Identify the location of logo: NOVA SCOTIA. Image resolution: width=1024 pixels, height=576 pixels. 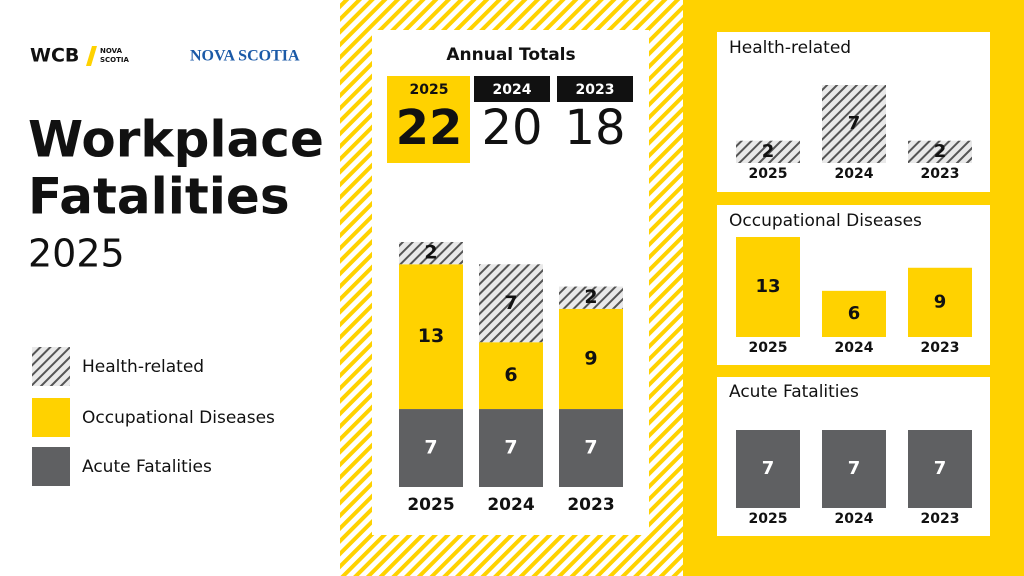
(245, 56).